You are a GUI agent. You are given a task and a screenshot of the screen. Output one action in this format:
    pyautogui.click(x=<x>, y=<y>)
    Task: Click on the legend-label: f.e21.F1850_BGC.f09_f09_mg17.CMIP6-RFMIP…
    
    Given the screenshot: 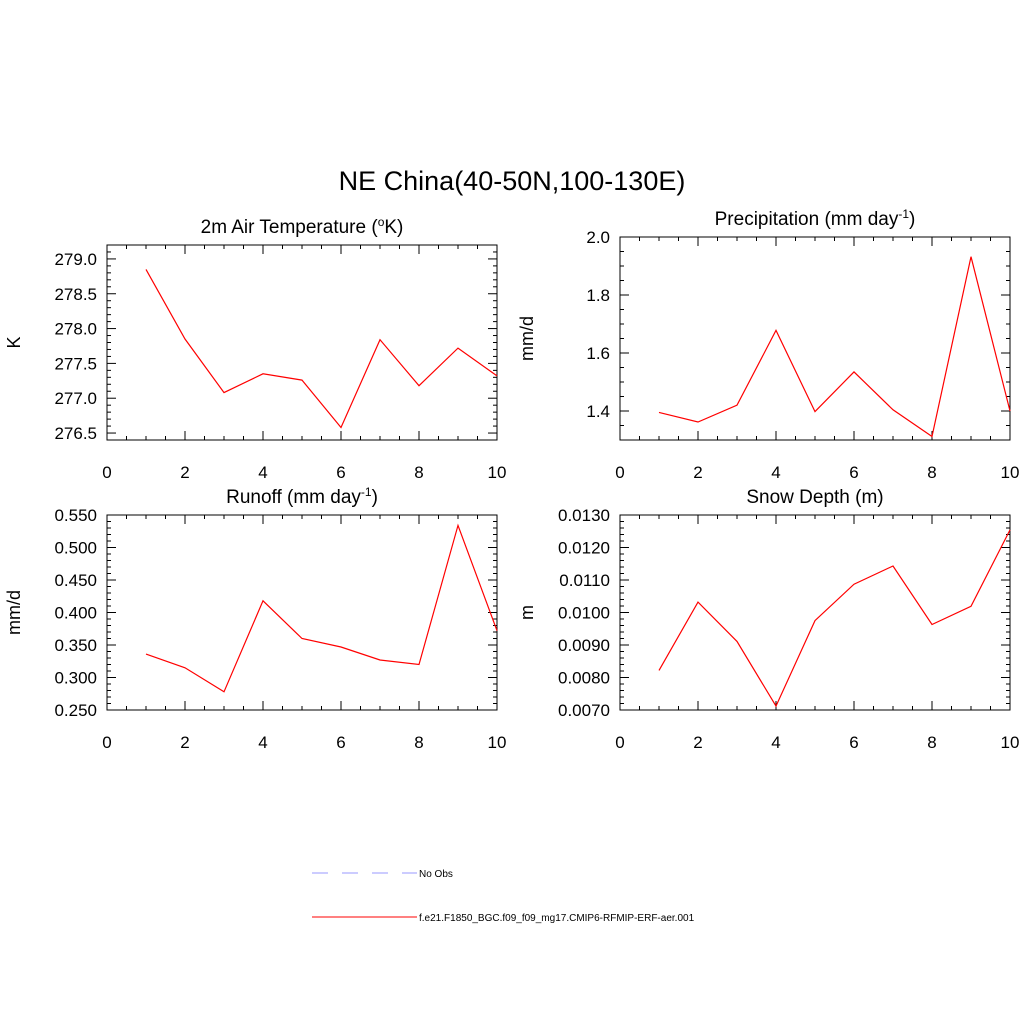 What is the action you would take?
    pyautogui.click(x=557, y=918)
    